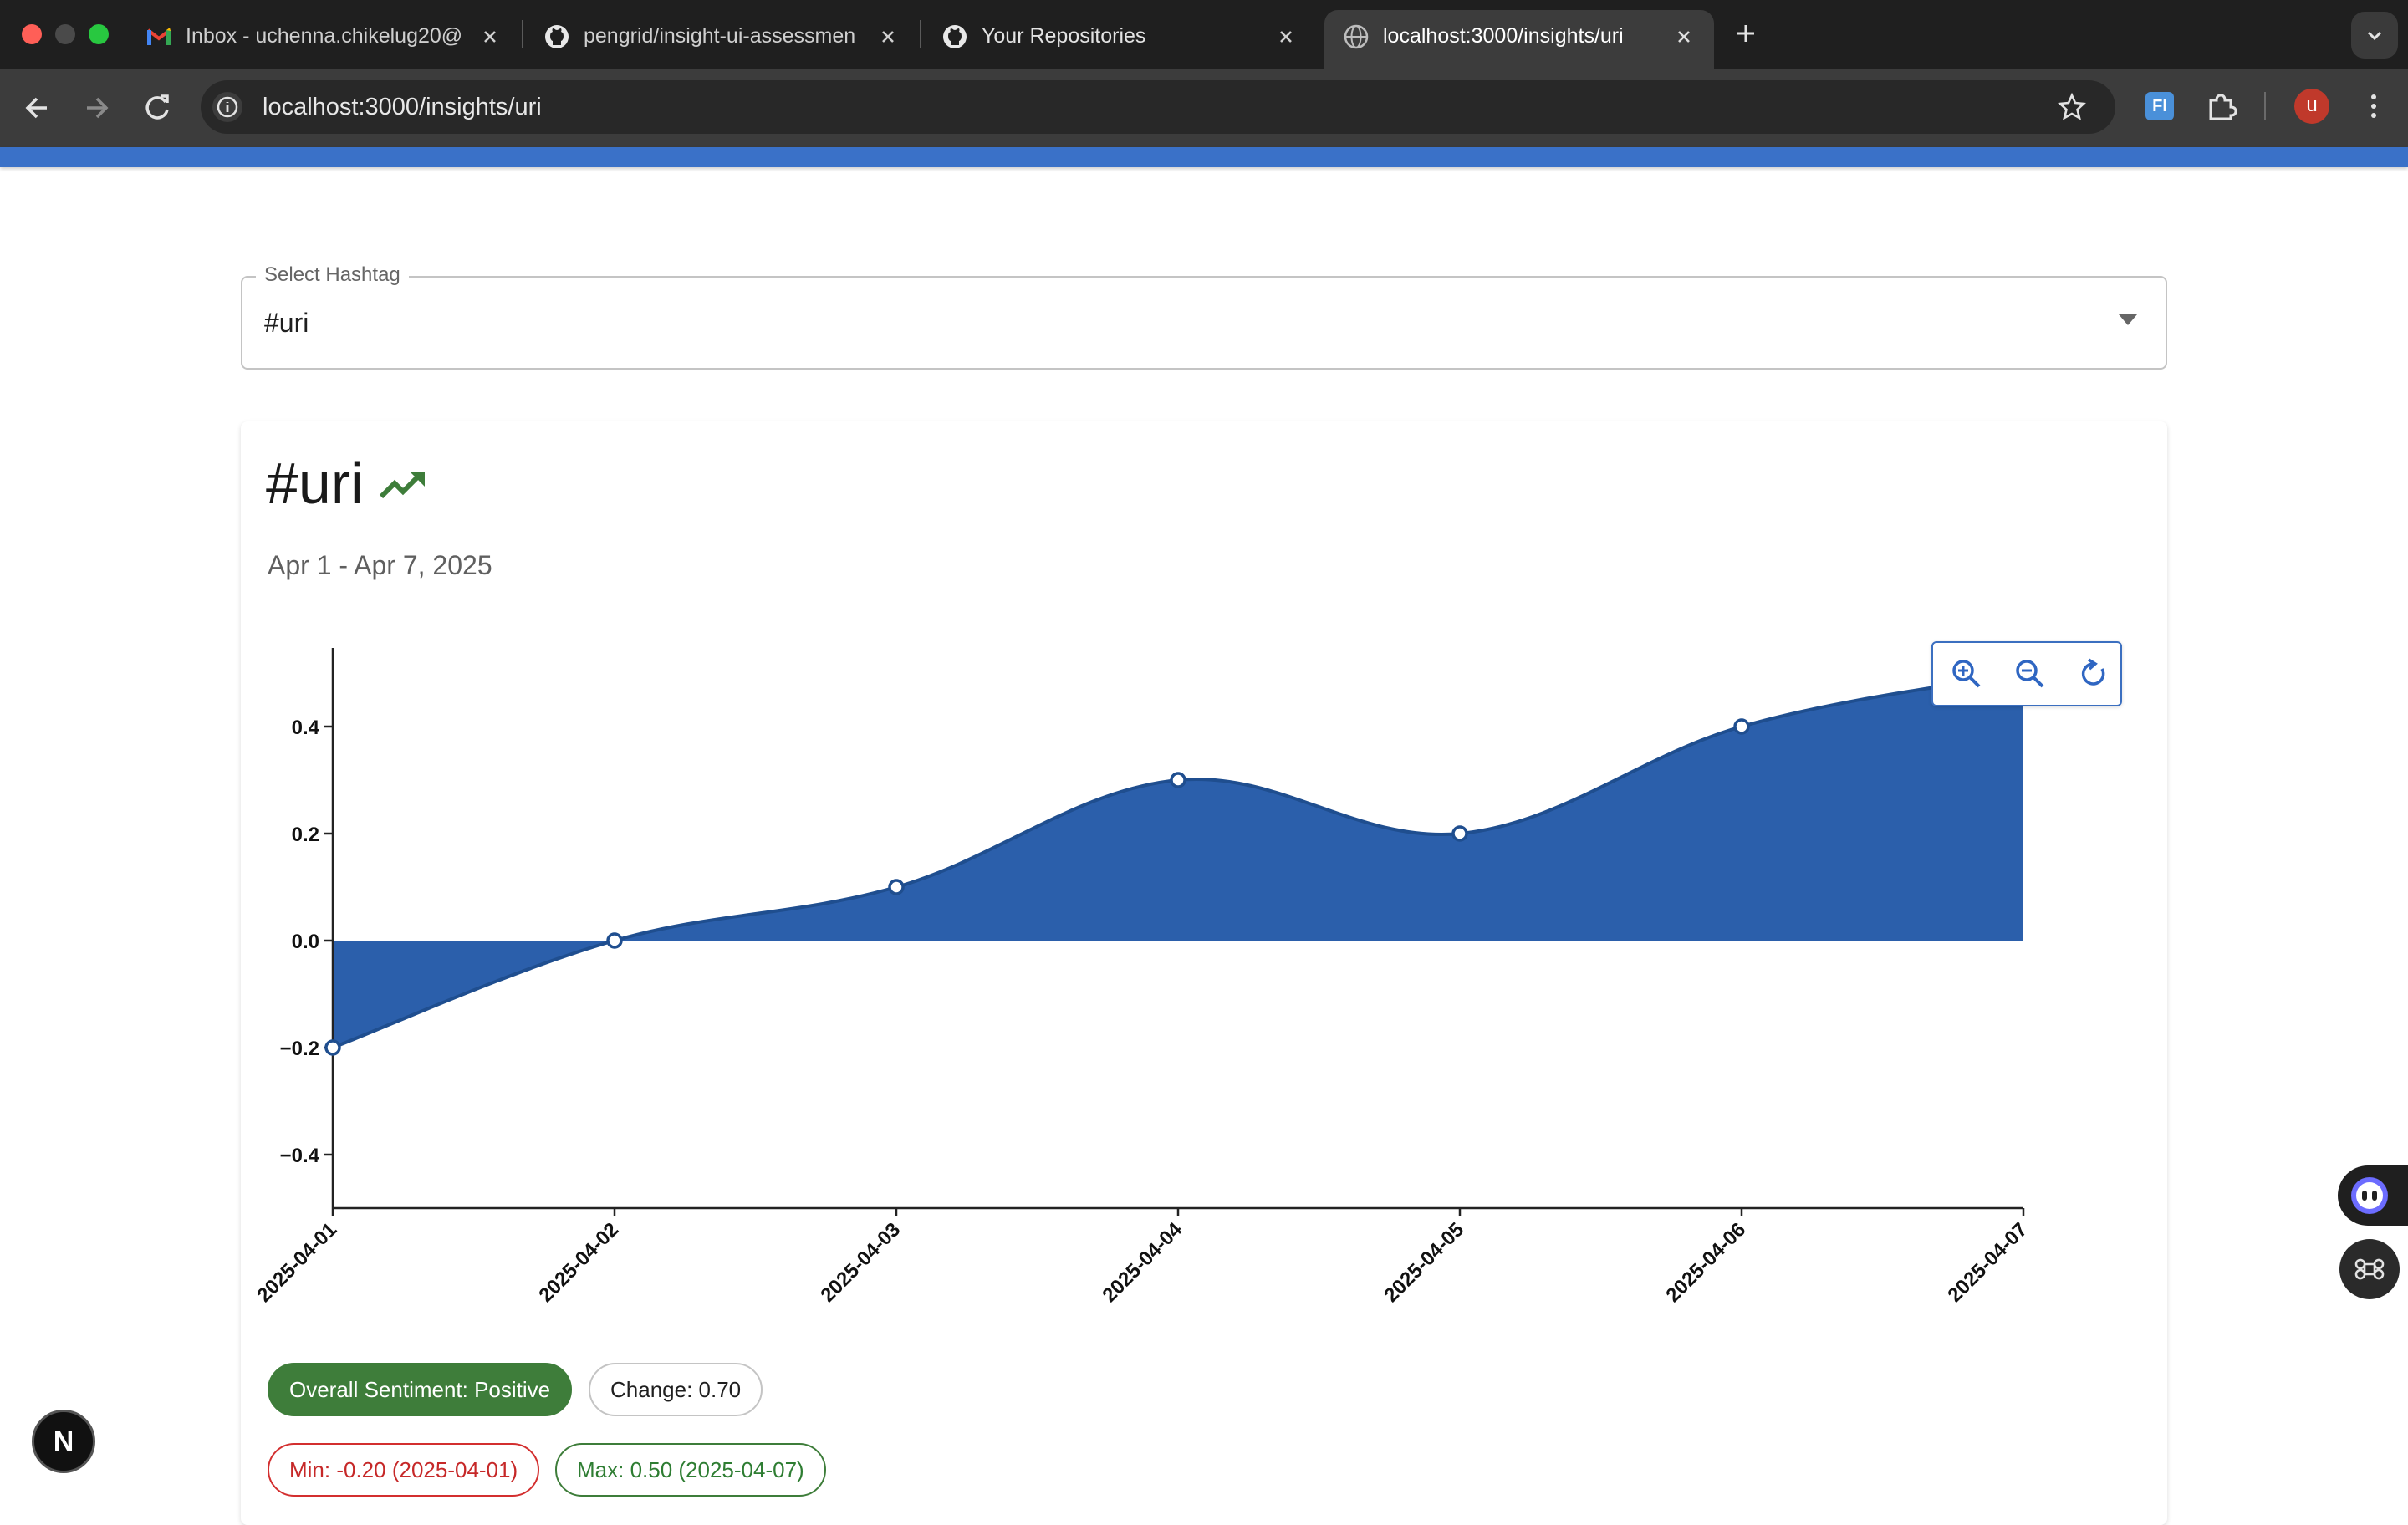 Image resolution: width=2408 pixels, height=1525 pixels. Describe the element at coordinates (2128, 320) in the screenshot. I see `dropdown-arrow-icon` at that location.